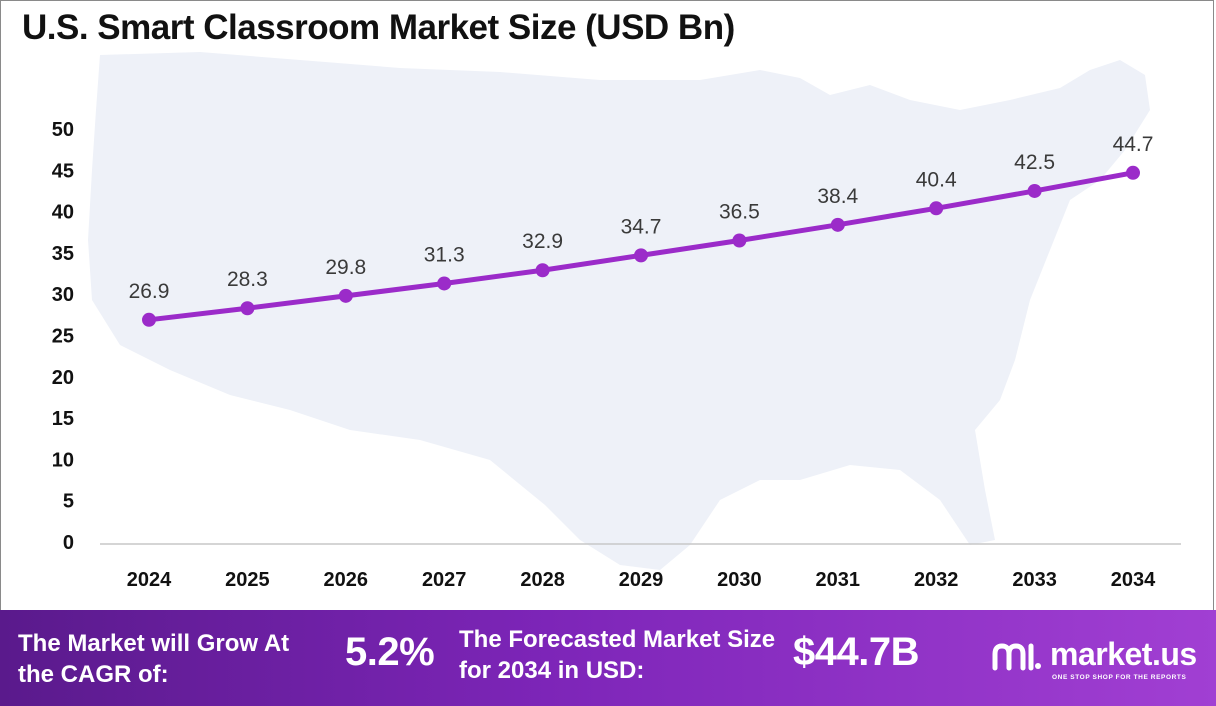  Describe the element at coordinates (63, 295) in the screenshot. I see `y-tick-label: 30` at that location.